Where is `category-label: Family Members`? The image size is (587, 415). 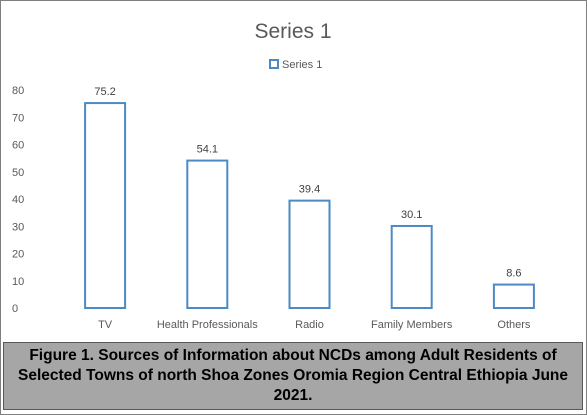
category-label: Family Members is located at coordinates (412, 325).